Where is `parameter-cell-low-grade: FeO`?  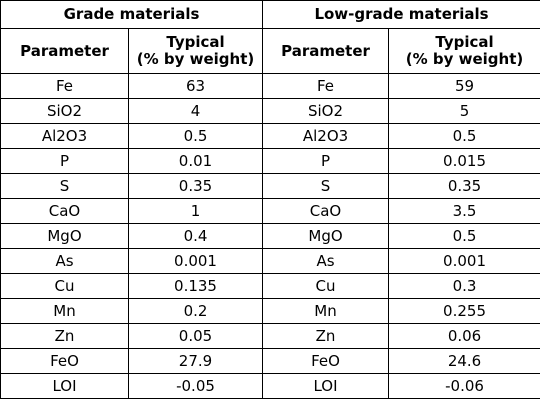 parameter-cell-low-grade: FeO is located at coordinates (326, 361).